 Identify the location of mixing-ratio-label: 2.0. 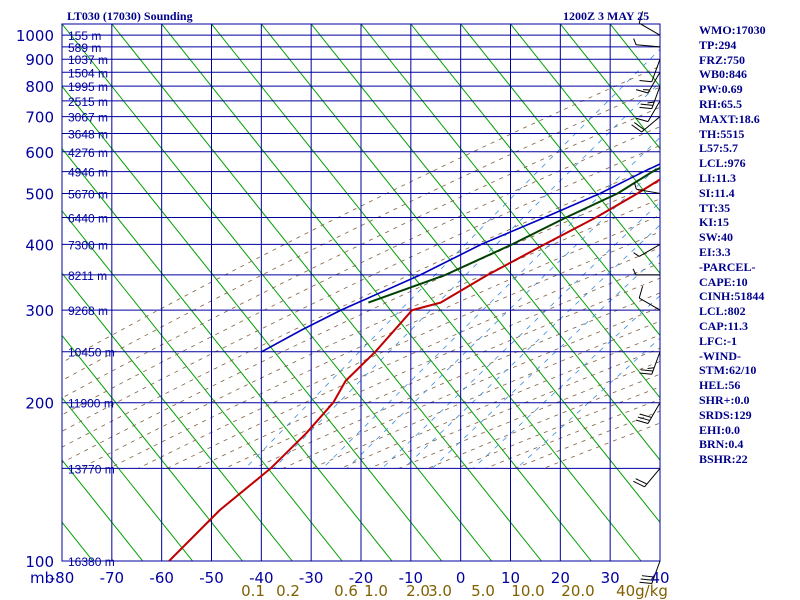
(418, 591).